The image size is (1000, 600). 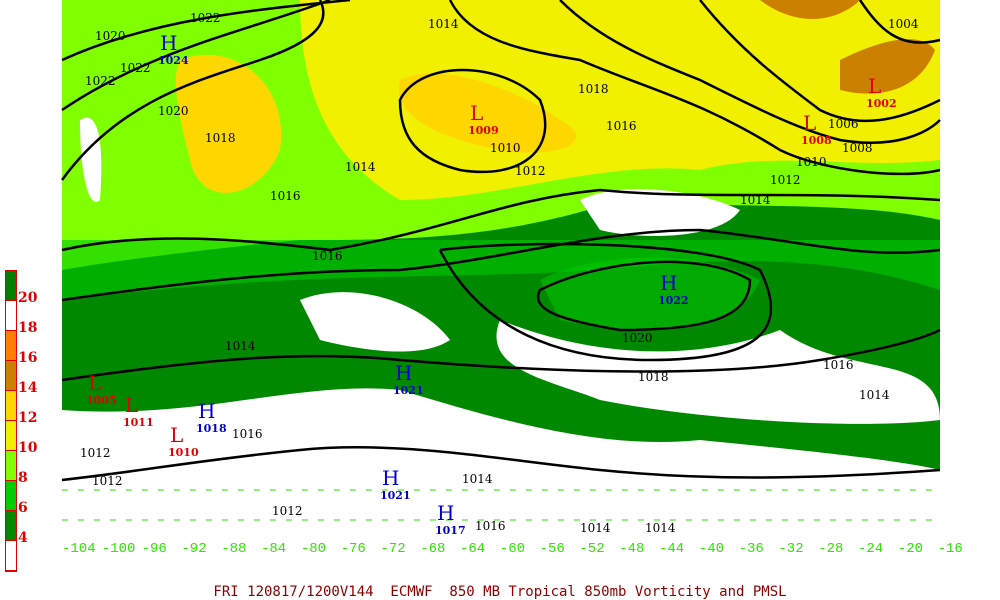 I want to click on pressure-center-value: 1005, so click(x=101, y=400).